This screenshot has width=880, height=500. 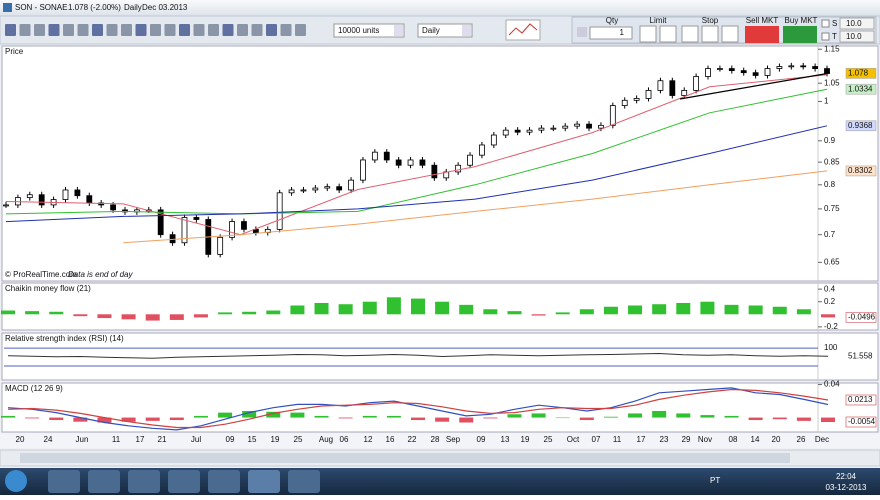 I want to click on x-tick-label: Oct, so click(x=573, y=439).